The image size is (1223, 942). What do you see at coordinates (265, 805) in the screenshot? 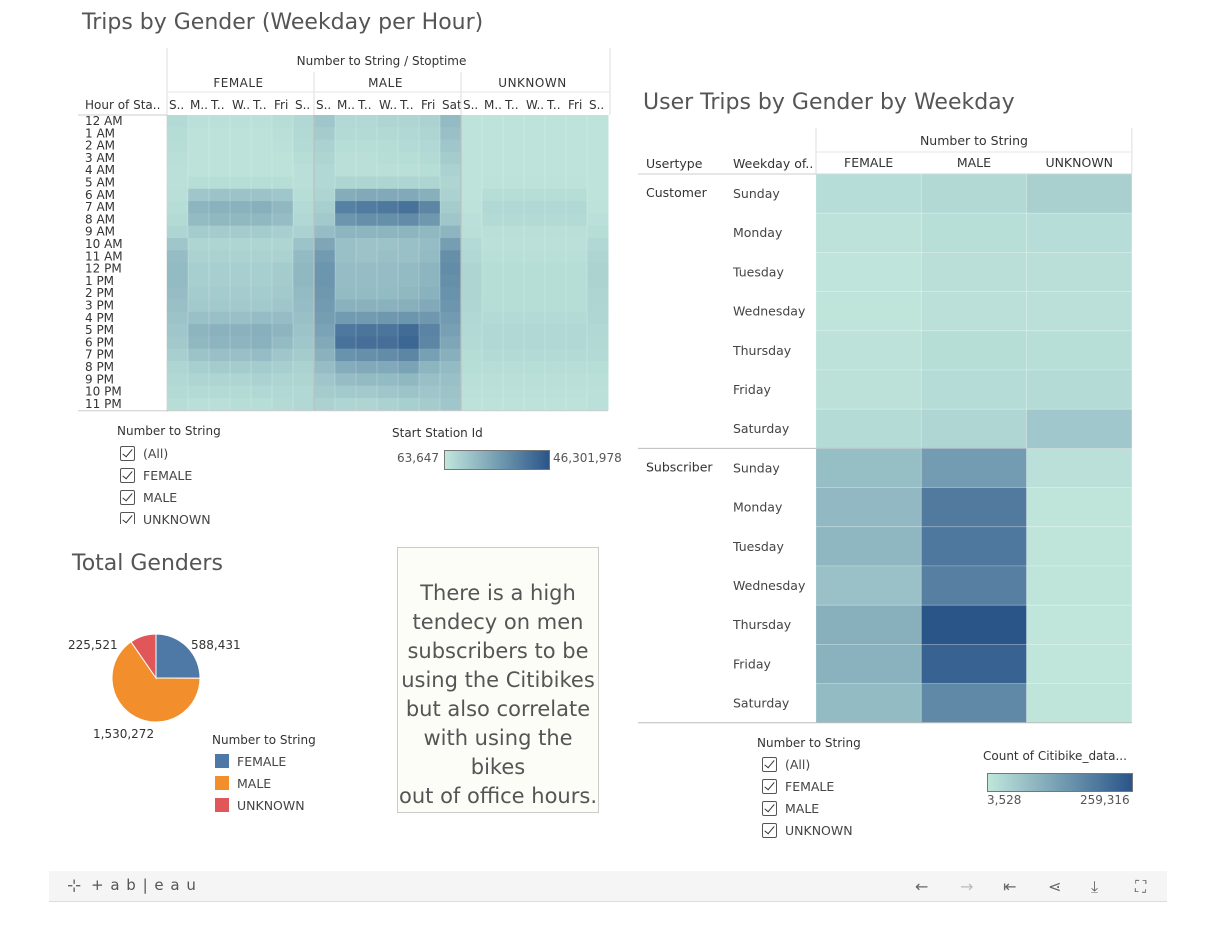
I see `pie-legend-unknown: UNKNOWN` at bounding box center [265, 805].